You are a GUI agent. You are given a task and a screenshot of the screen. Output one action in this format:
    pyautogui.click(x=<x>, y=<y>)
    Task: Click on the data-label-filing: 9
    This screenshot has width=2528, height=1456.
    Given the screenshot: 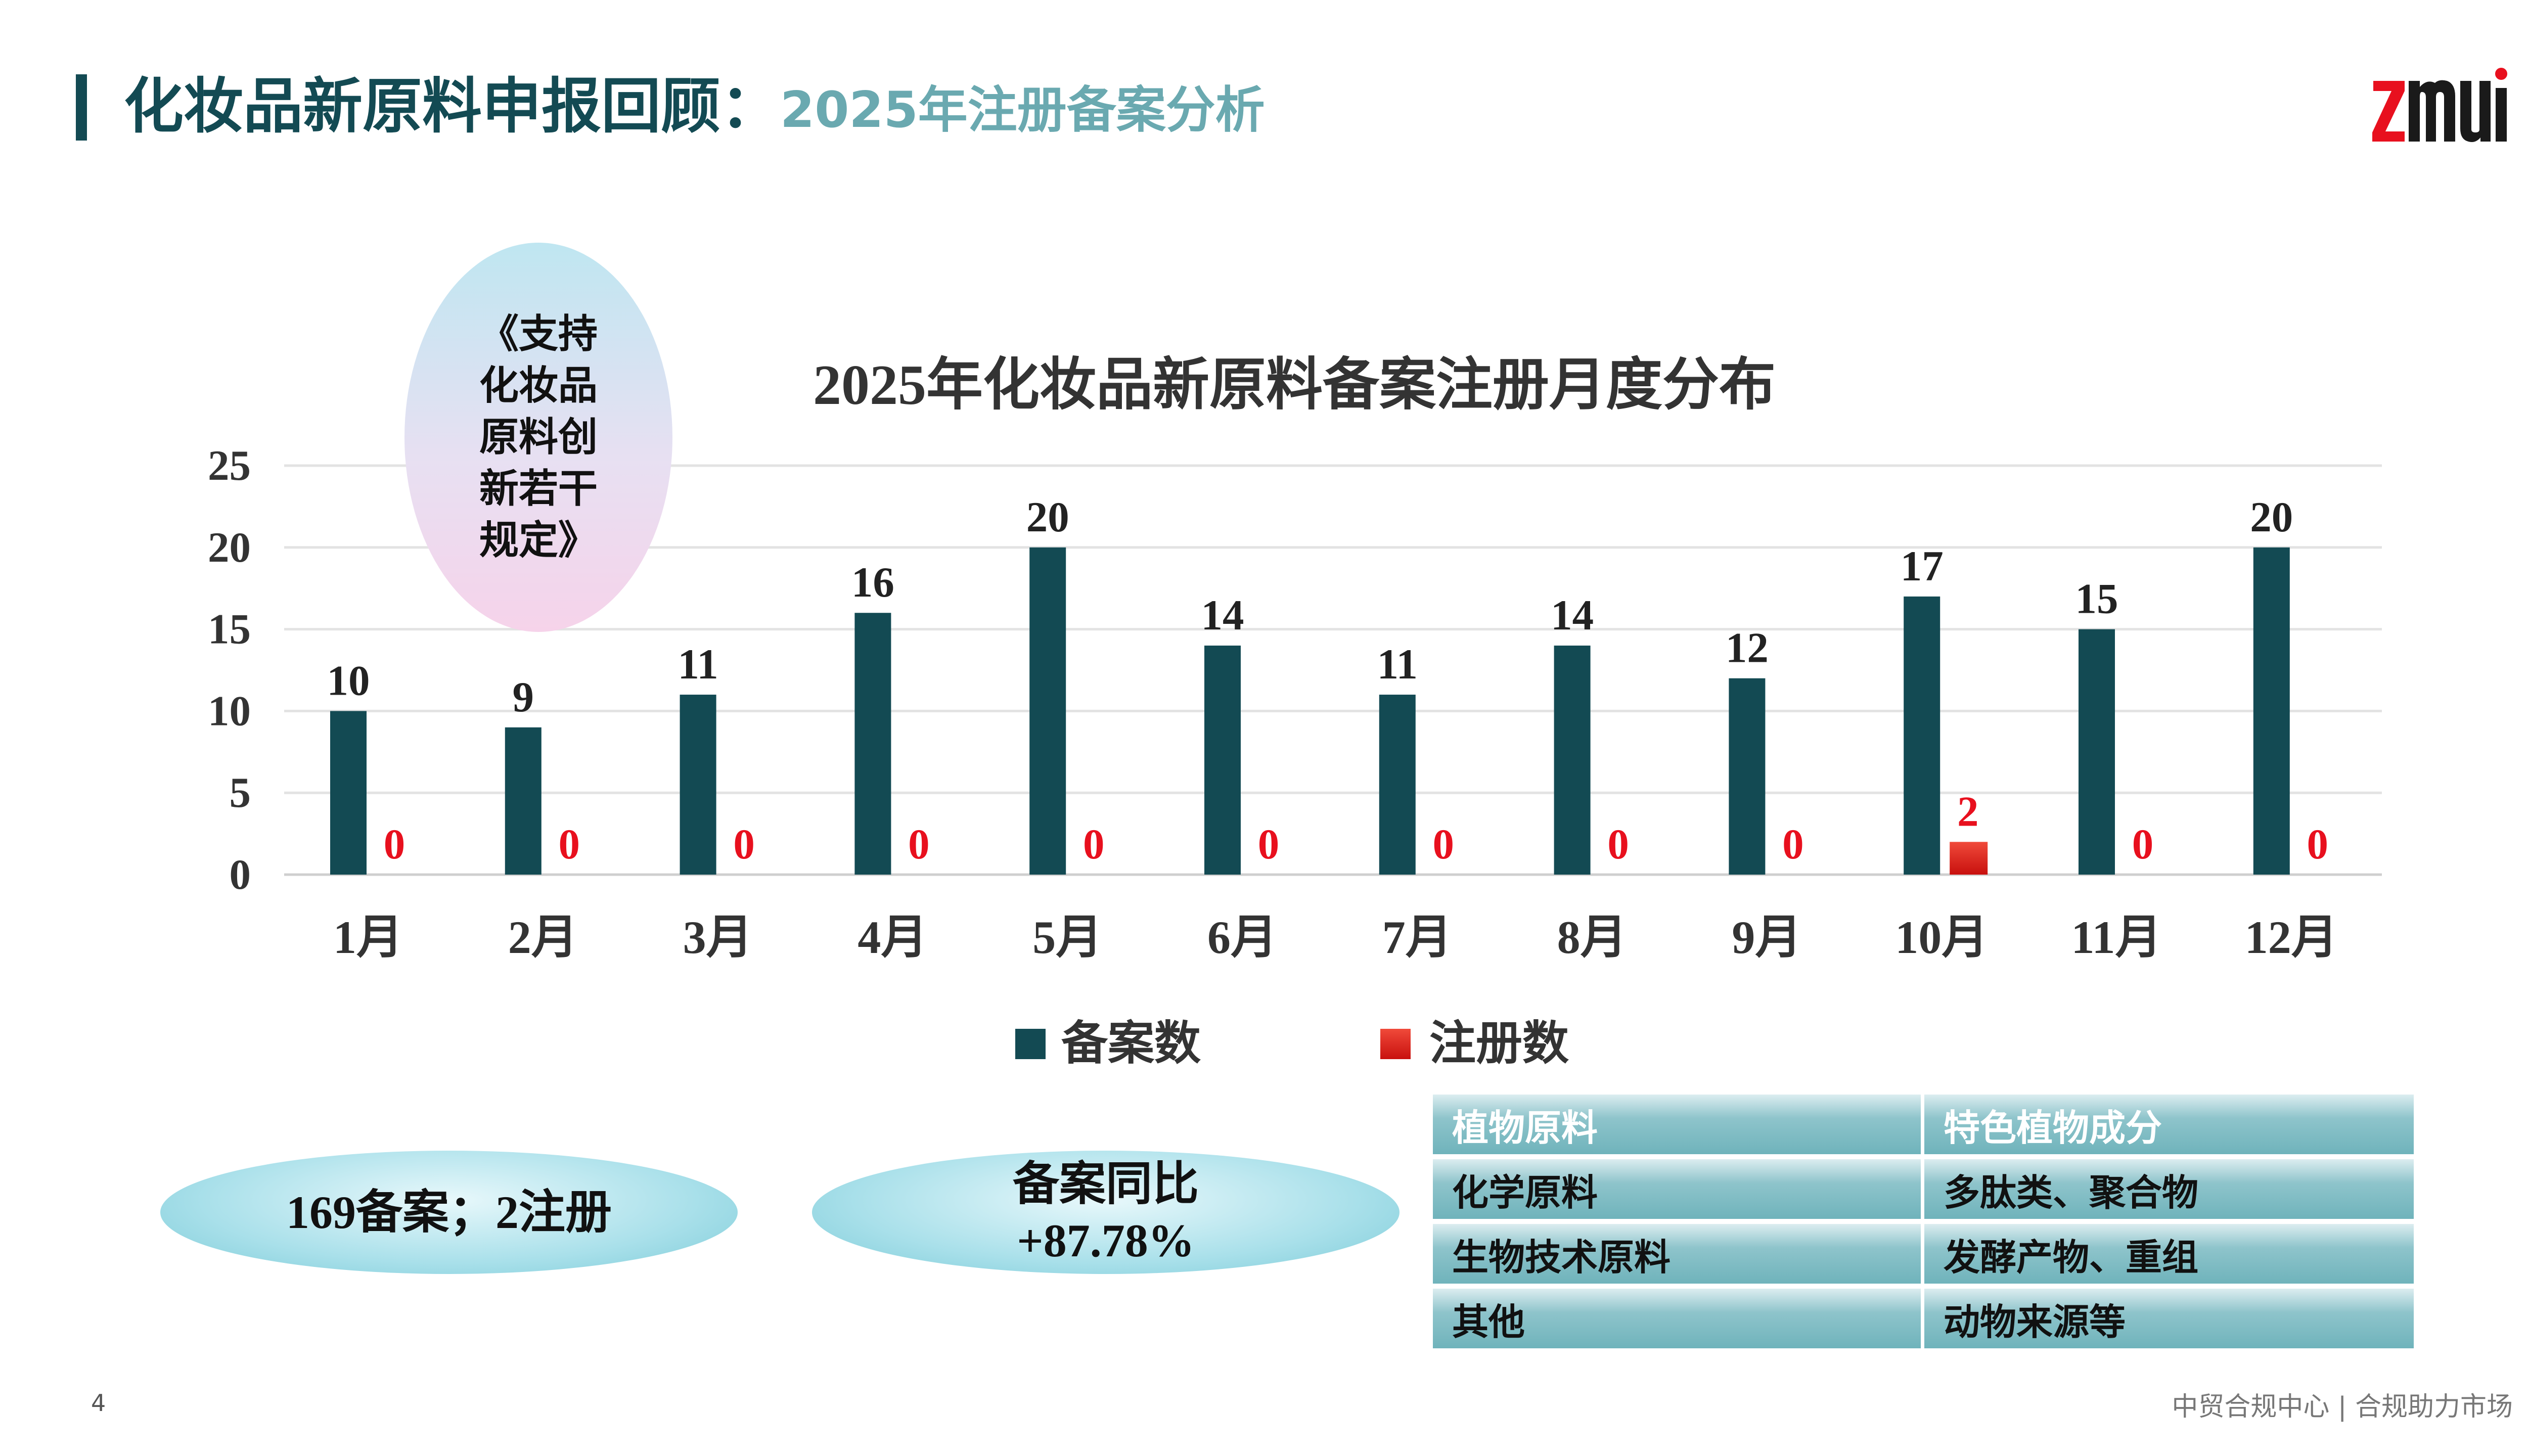 What is the action you would take?
    pyautogui.click(x=523, y=697)
    